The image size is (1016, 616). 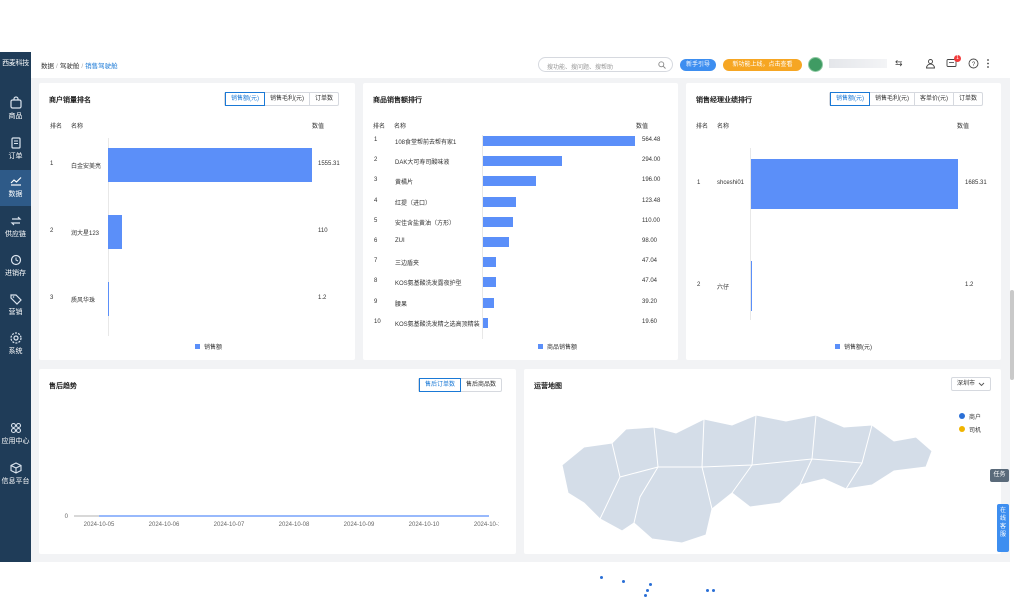 I want to click on rank-label: 8, so click(x=376, y=281).